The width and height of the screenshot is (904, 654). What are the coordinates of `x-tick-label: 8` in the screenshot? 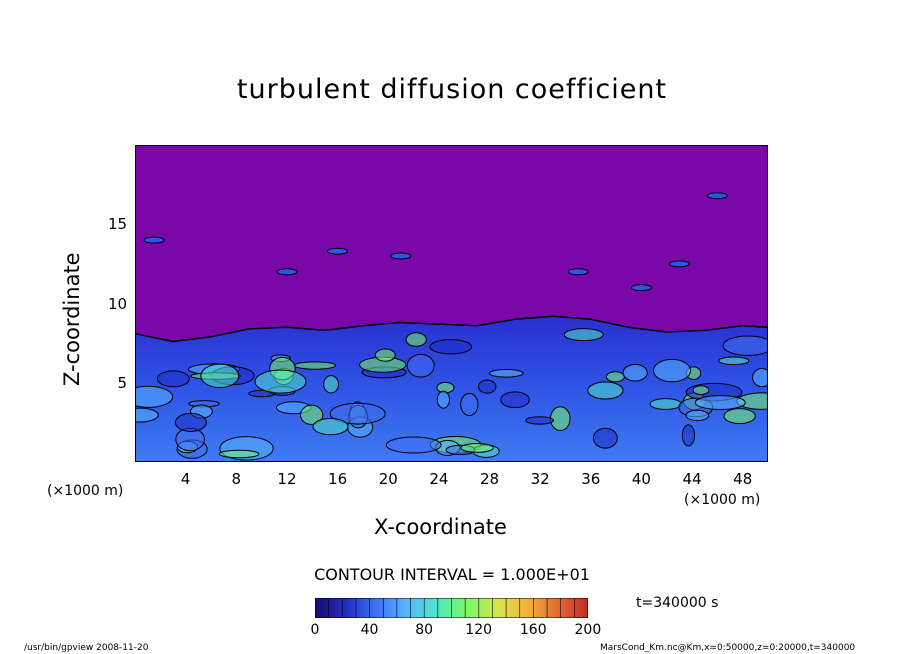 It's located at (236, 479).